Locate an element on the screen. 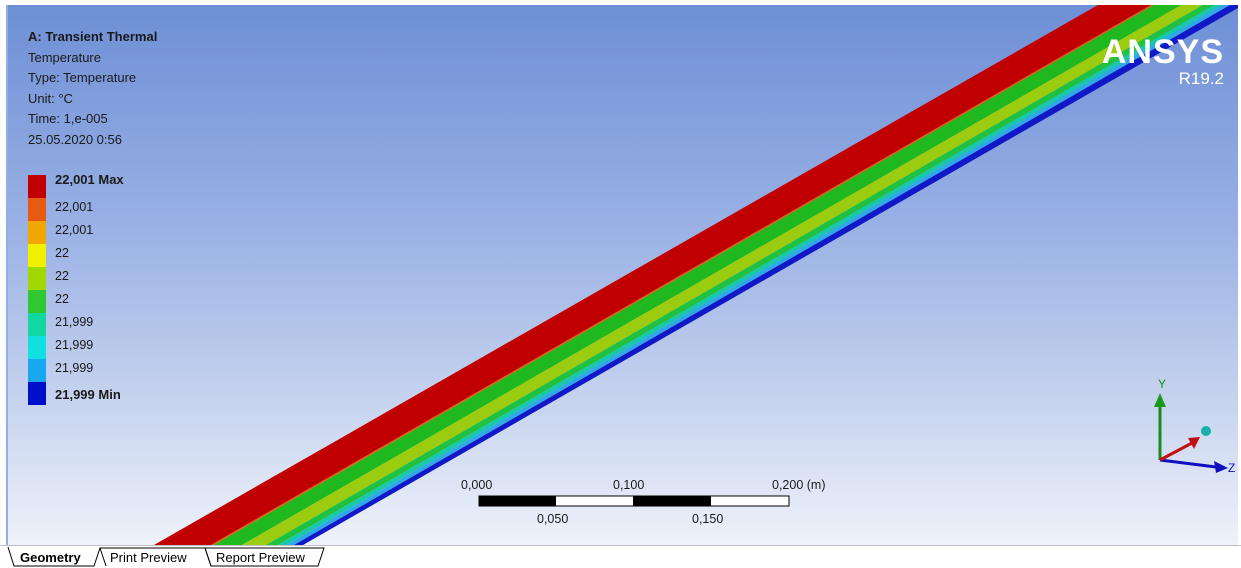  result-name: Temperature is located at coordinates (64, 57).